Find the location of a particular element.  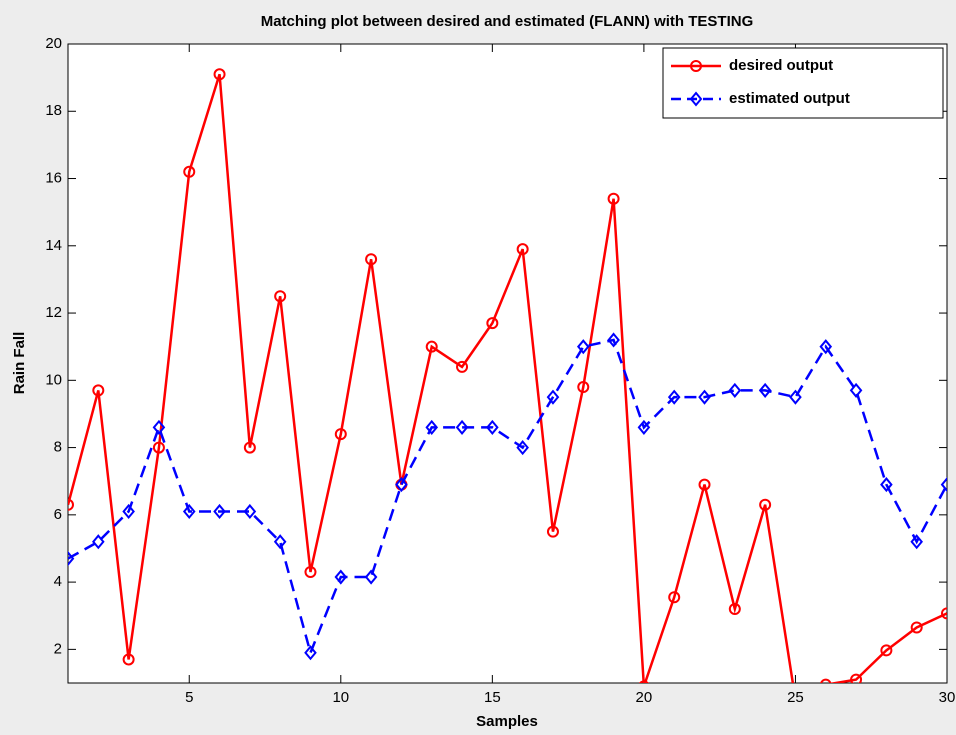

y-tick-label: 8 is located at coordinates (58, 447).